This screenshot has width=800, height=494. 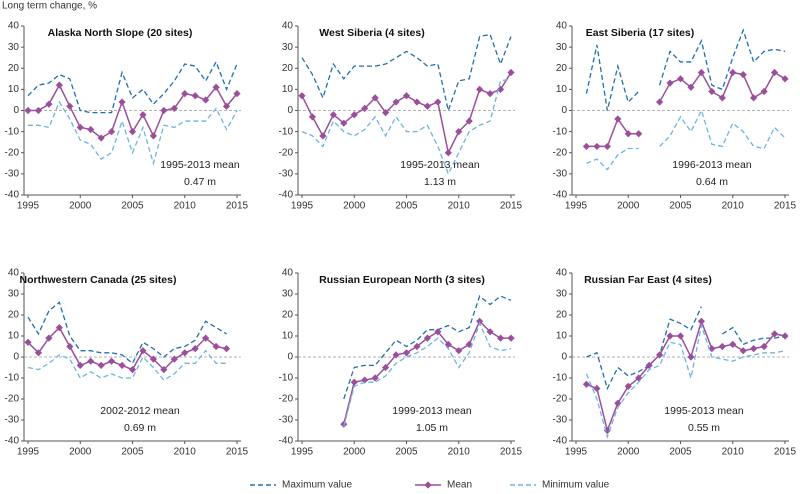 I want to click on annotation: 0.55 m, so click(x=704, y=428).